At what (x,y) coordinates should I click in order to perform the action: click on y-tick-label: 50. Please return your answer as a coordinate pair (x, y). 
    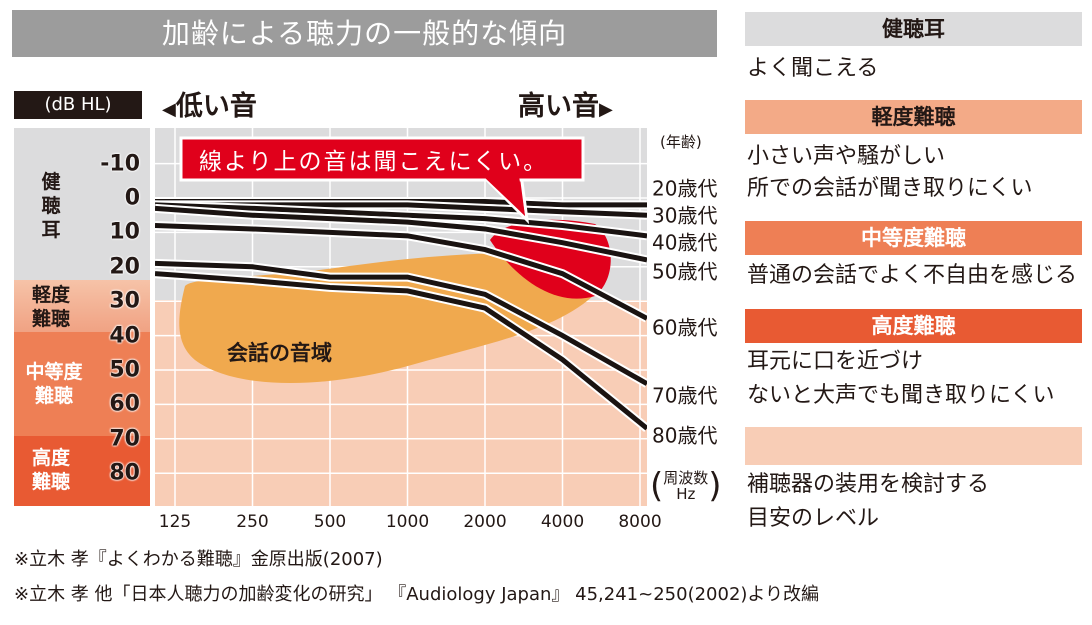
    Looking at the image, I should click on (124, 370).